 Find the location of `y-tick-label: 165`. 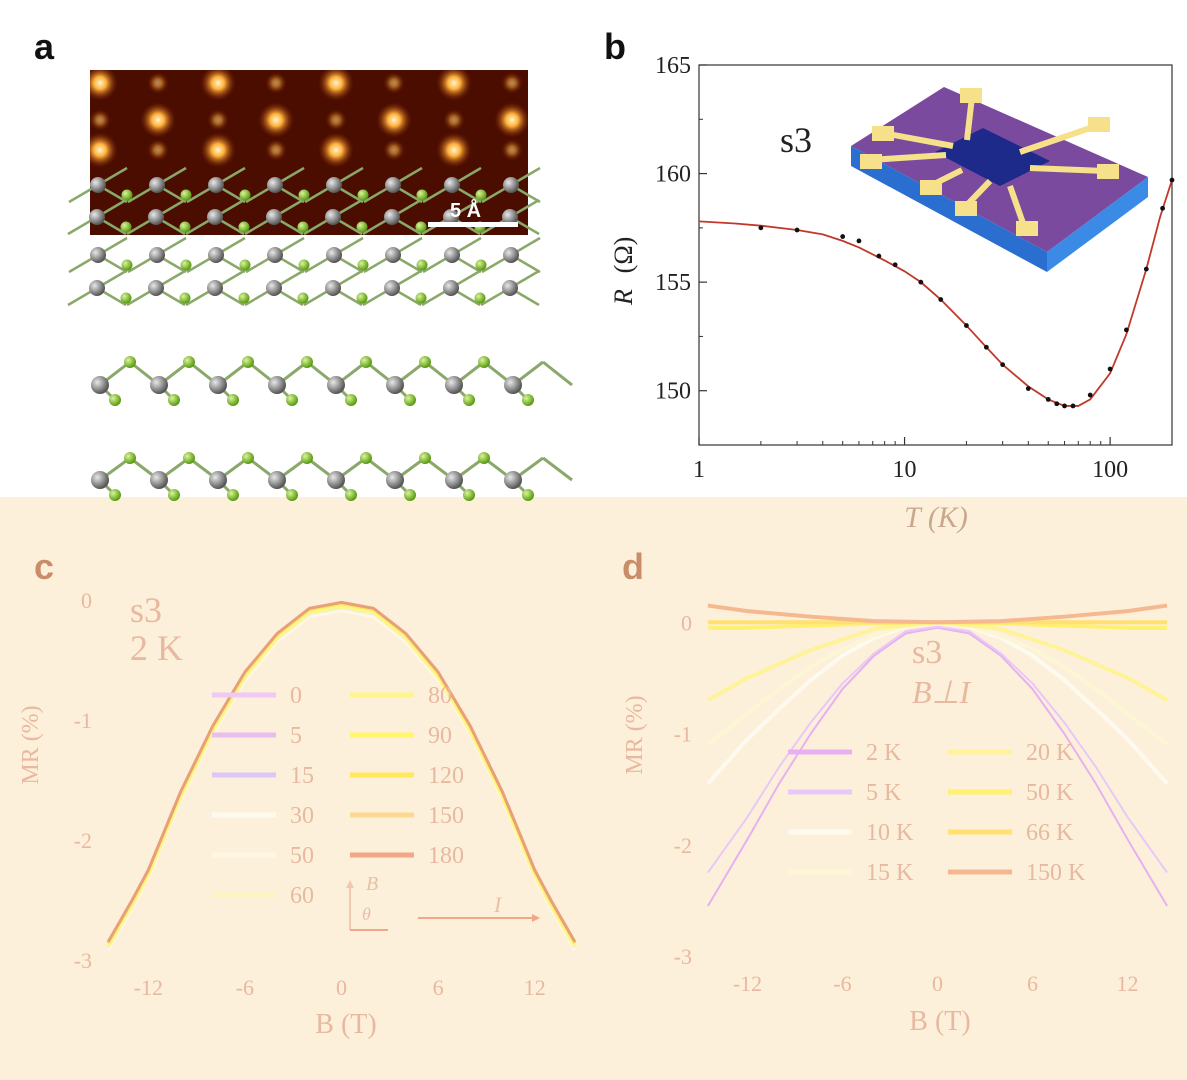

y-tick-label: 165 is located at coordinates (673, 66).